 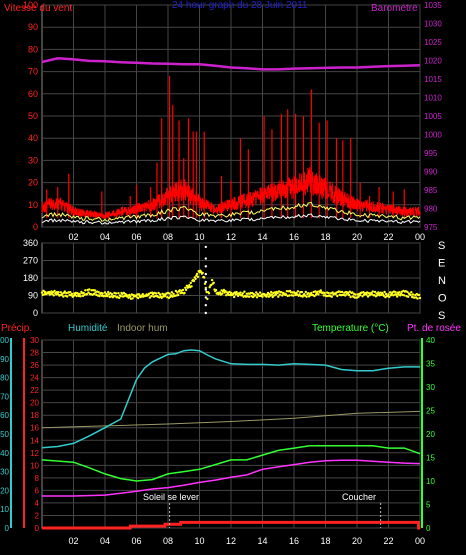 I want to click on humidity-tick-label: 0, so click(x=37, y=528).